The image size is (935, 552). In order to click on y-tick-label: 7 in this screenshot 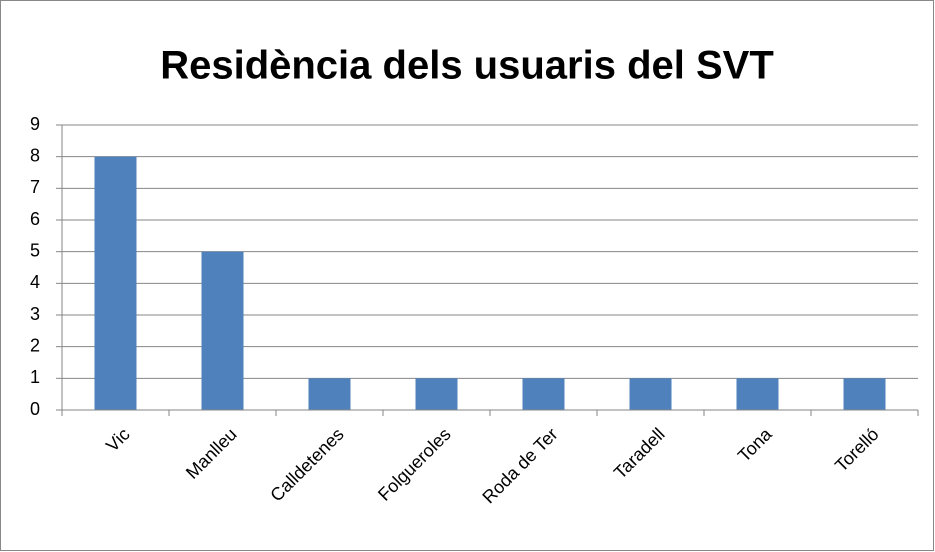, I will do `click(35, 187)`.